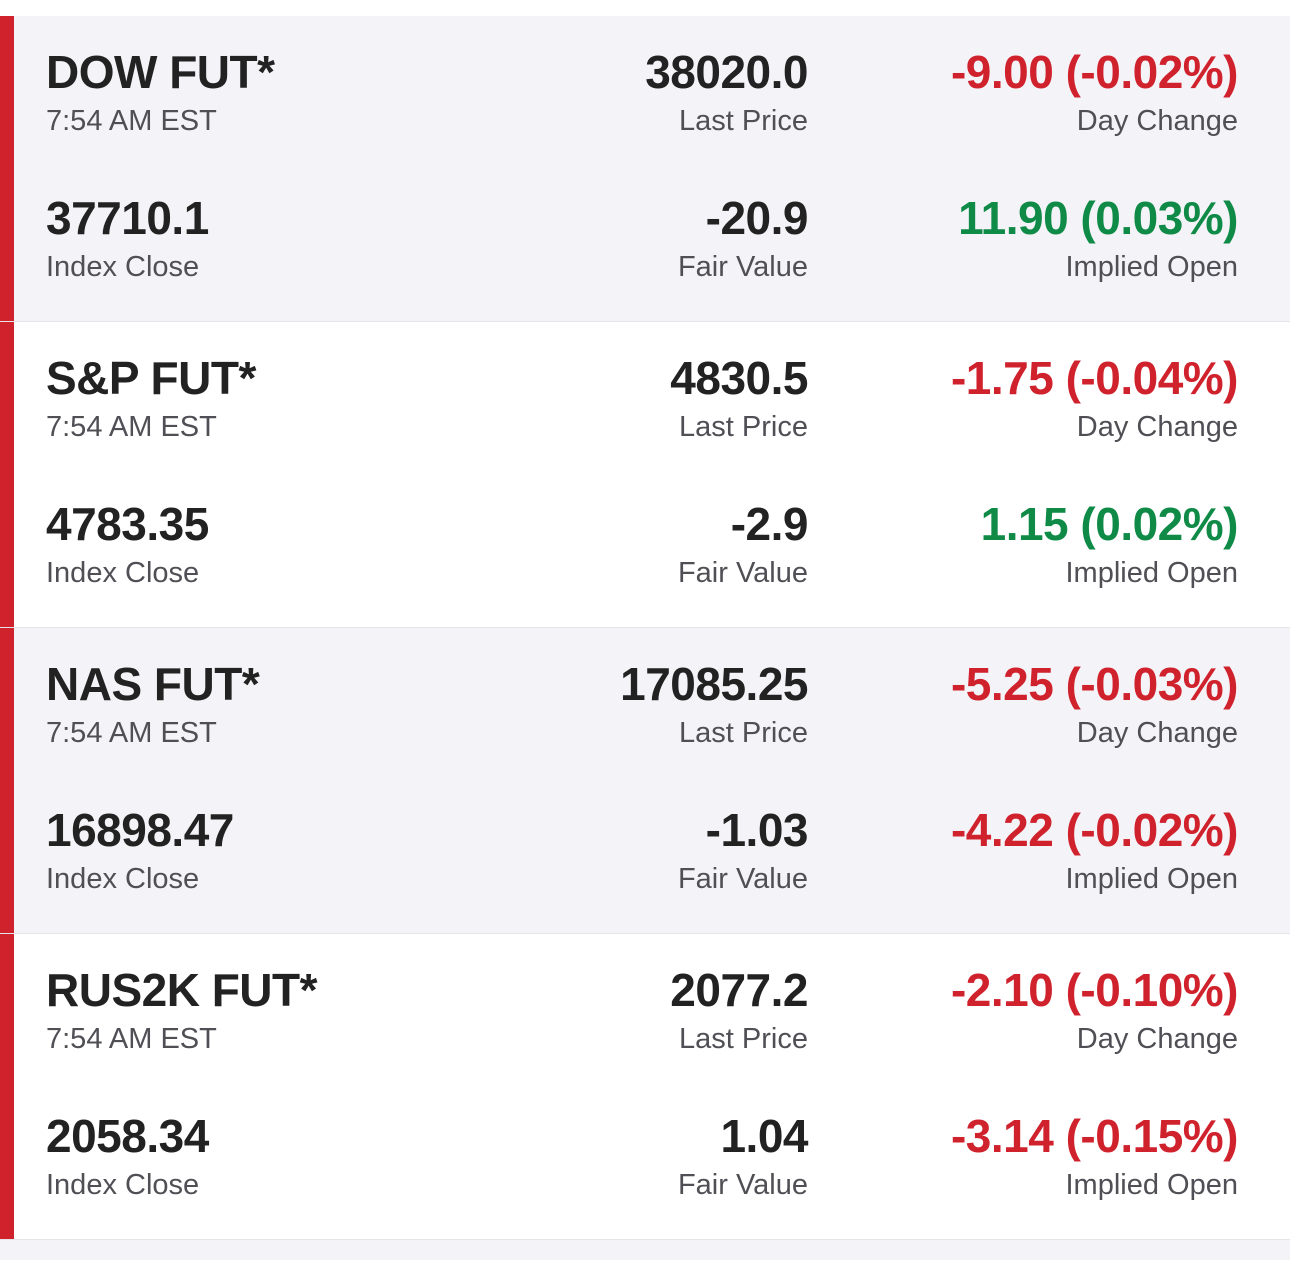 Image resolution: width=1290 pixels, height=1266 pixels. I want to click on fair-value-value: -2.9, so click(769, 524).